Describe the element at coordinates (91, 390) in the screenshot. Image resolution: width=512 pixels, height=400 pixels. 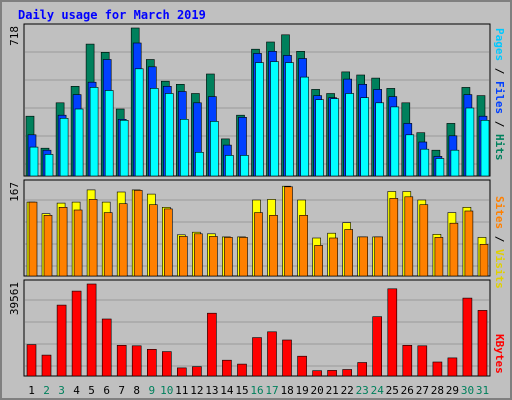
I see `day-tick-label: 5` at that location.